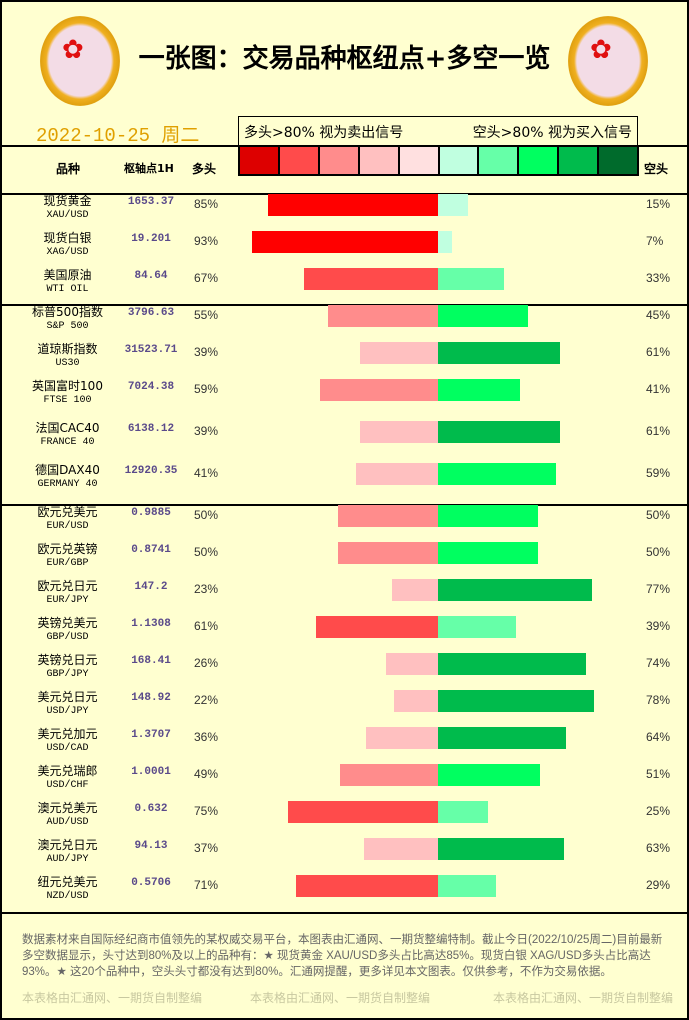 The height and width of the screenshot is (1020, 689). I want to click on symbol-name: 澳元兑美元, so click(67, 808).